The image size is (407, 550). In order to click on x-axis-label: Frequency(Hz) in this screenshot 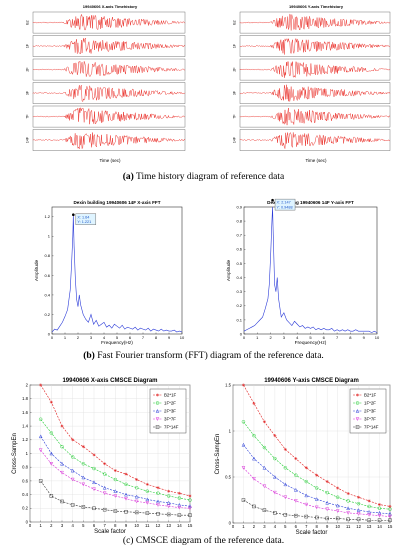, I will do `click(117, 343)`.